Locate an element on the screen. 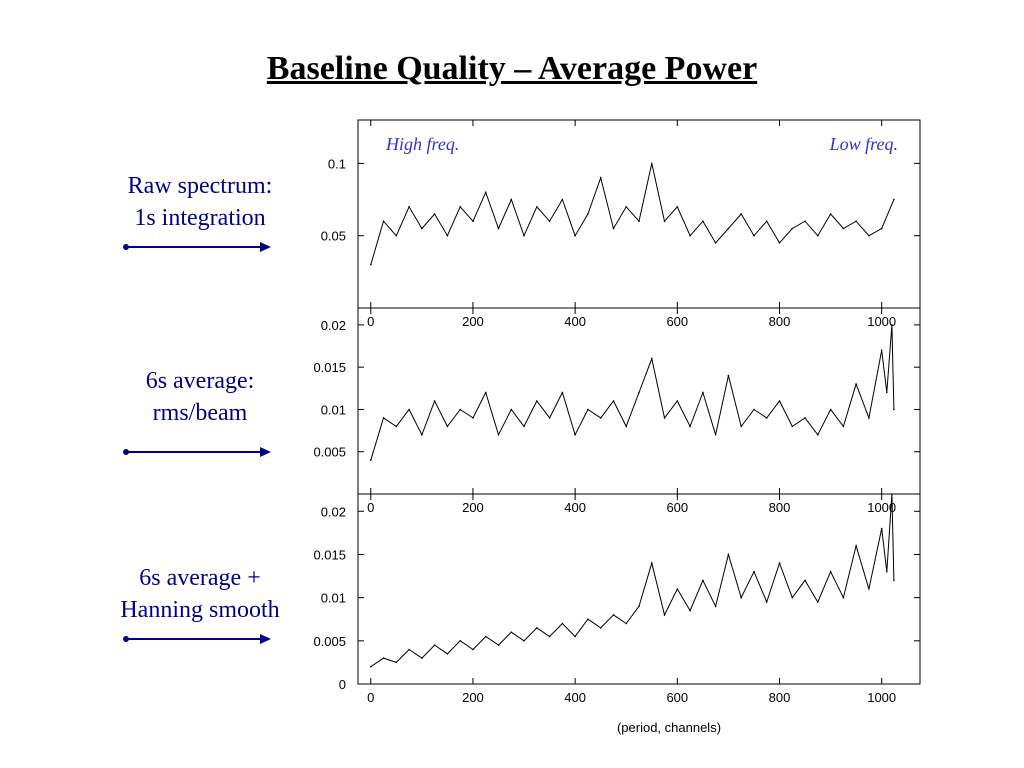 The width and height of the screenshot is (1024, 768). x-tick-label: 400 is located at coordinates (575, 321).